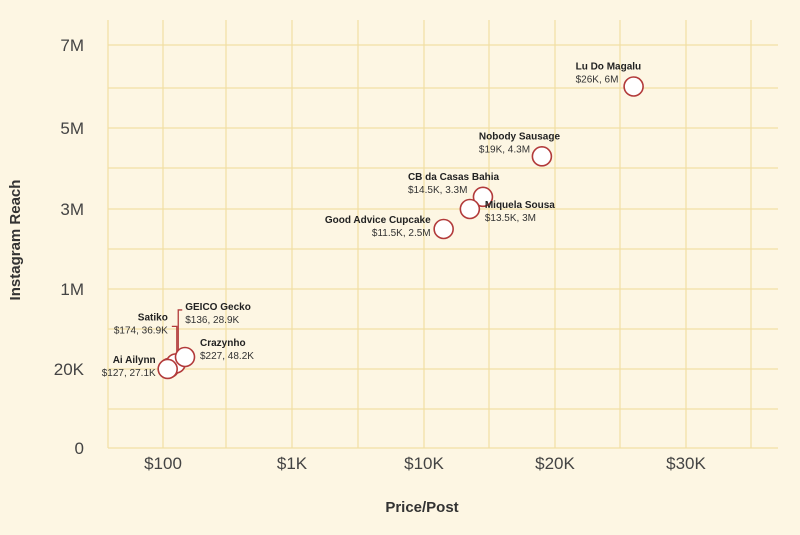 This screenshot has width=800, height=535. What do you see at coordinates (134, 360) in the screenshot?
I see `point-name-label: Ai Ailynn` at bounding box center [134, 360].